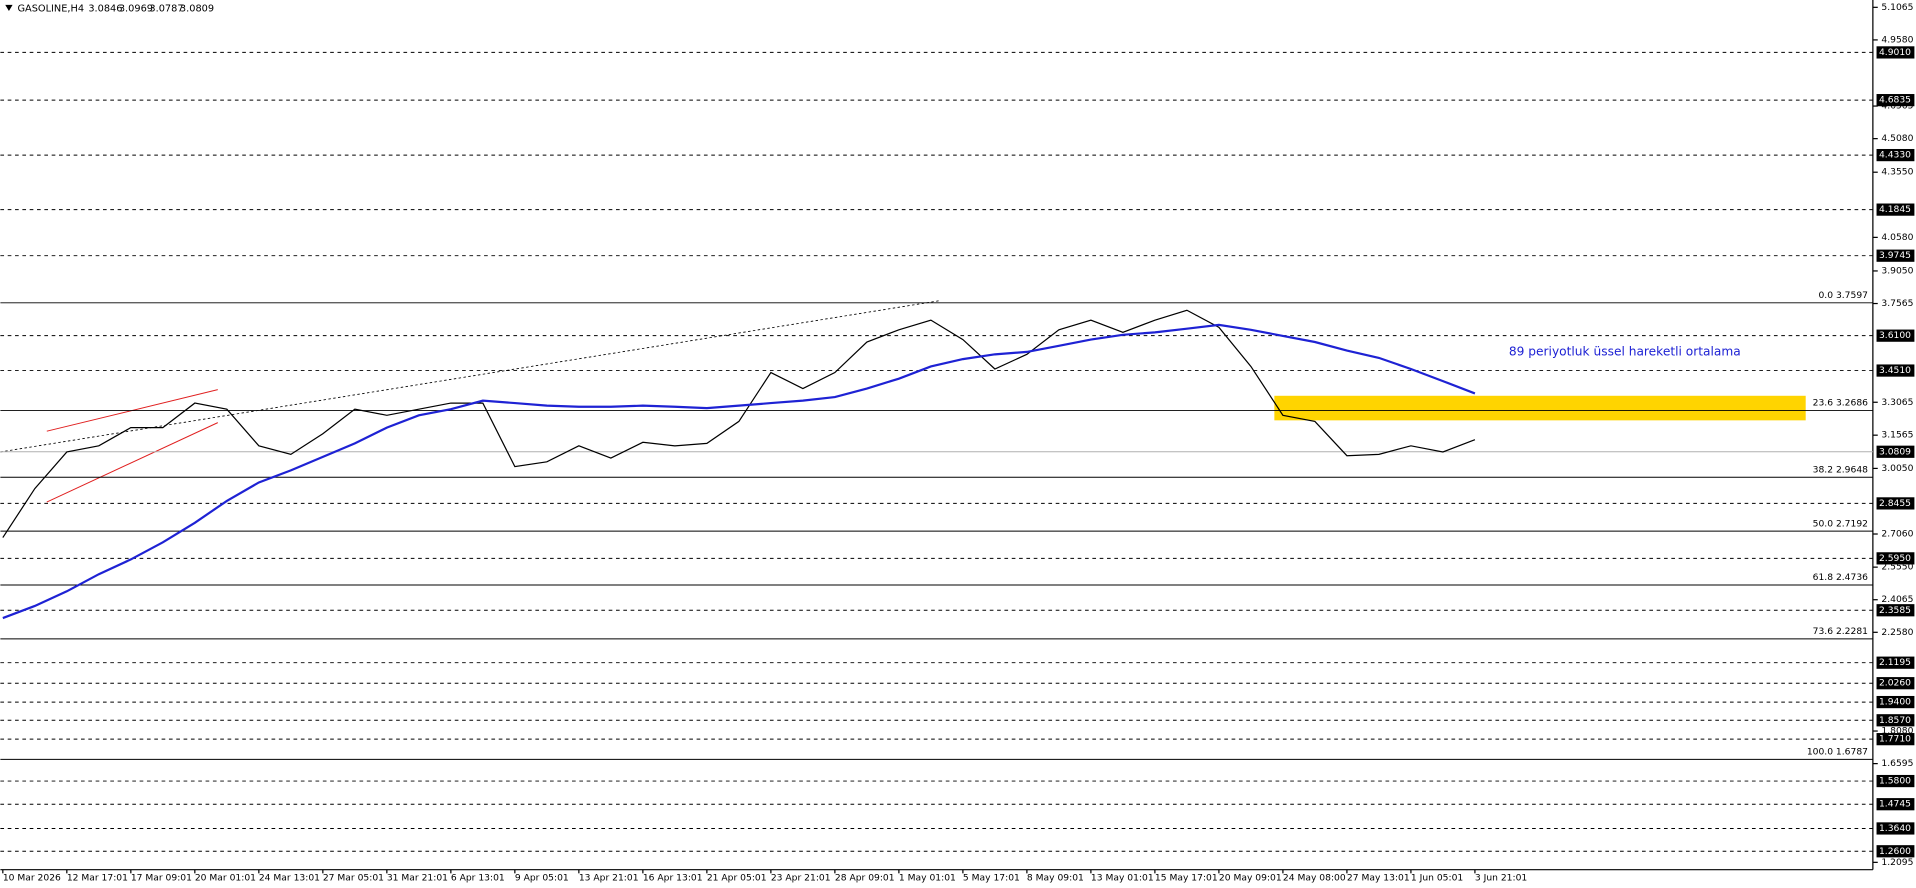  I want to click on x-tick-label: 10 Mar 2026, so click(32, 878).